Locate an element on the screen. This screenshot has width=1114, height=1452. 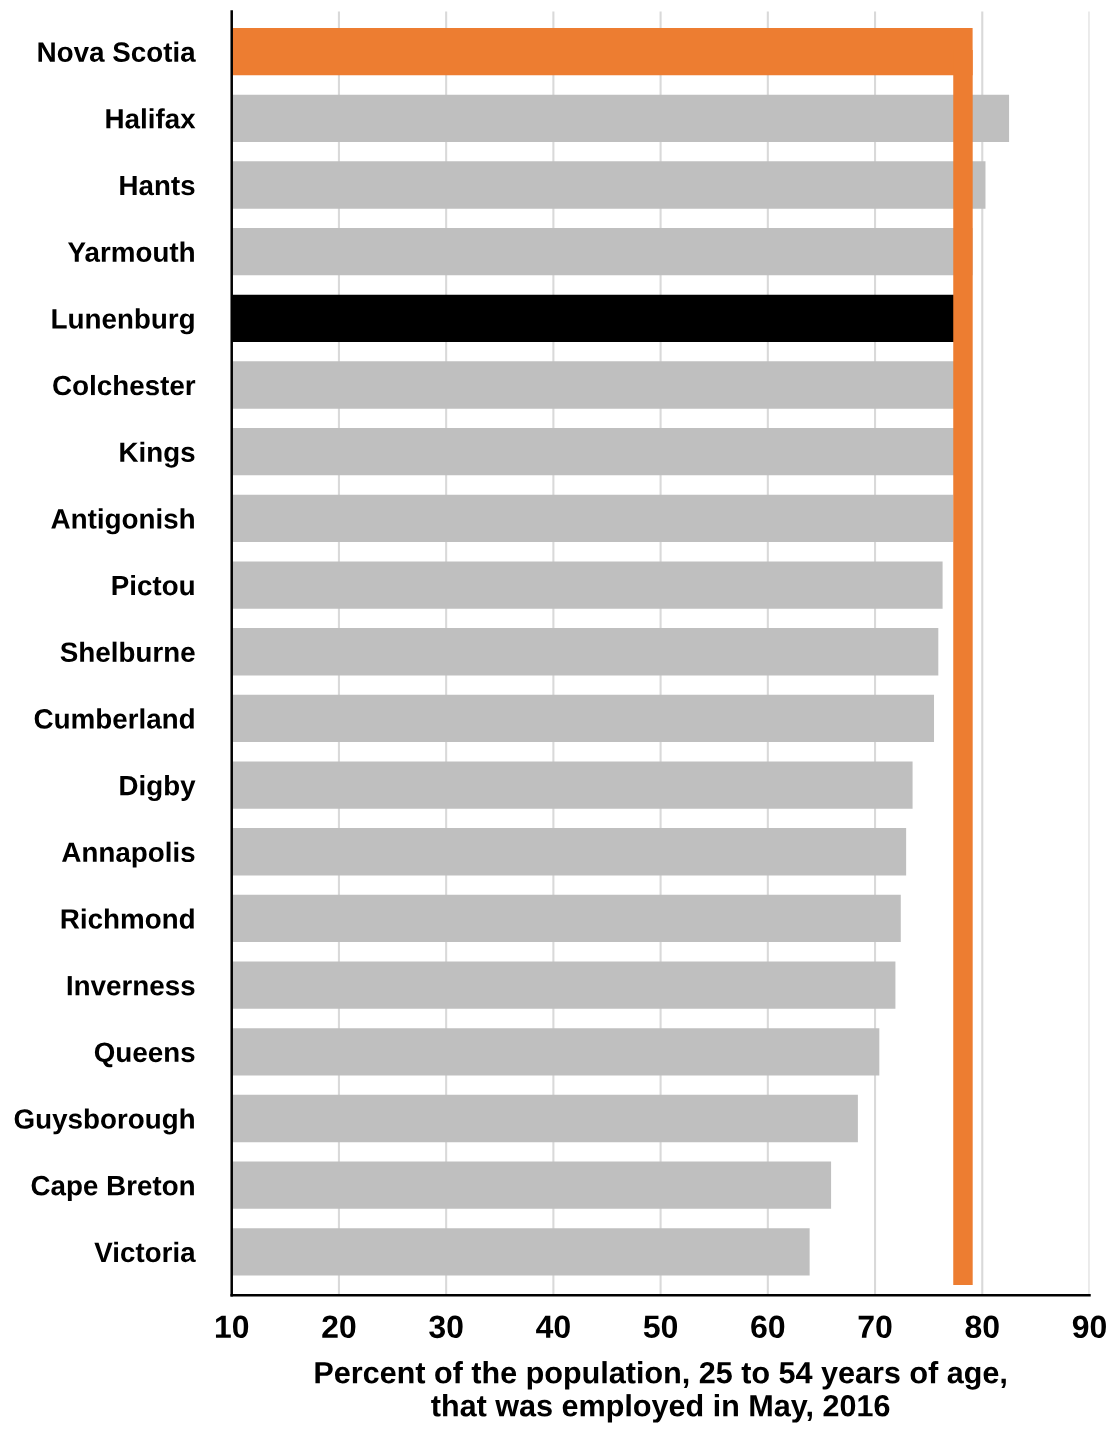
y-tick-label: Digby is located at coordinates (158, 788).